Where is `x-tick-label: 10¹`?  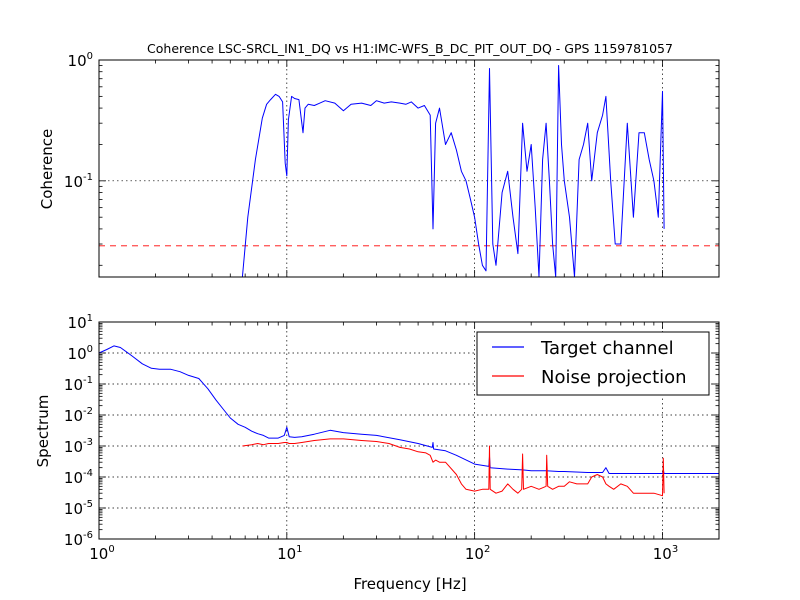
x-tick-label: 10¹ is located at coordinates (289, 553).